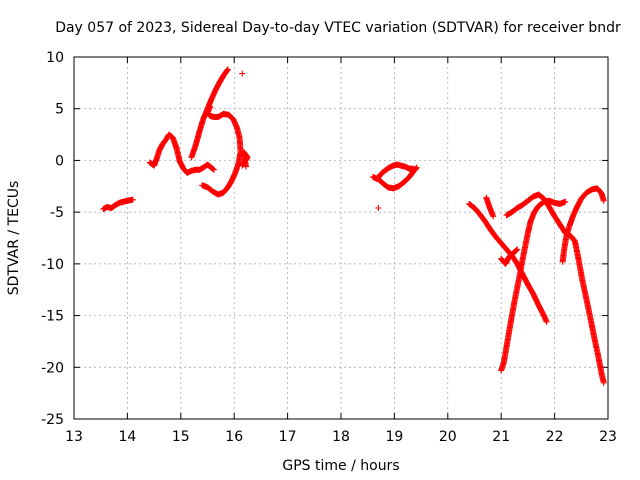 The image size is (640, 480). Describe the element at coordinates (52, 368) in the screenshot. I see `y-tick-label: -20` at that location.